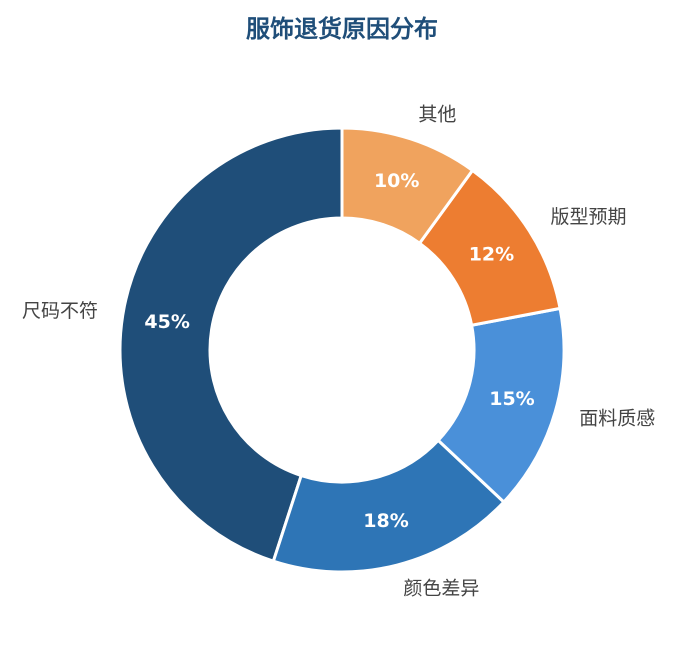 The width and height of the screenshot is (676, 645). Describe the element at coordinates (511, 399) in the screenshot. I see `value-label: 15%` at that location.